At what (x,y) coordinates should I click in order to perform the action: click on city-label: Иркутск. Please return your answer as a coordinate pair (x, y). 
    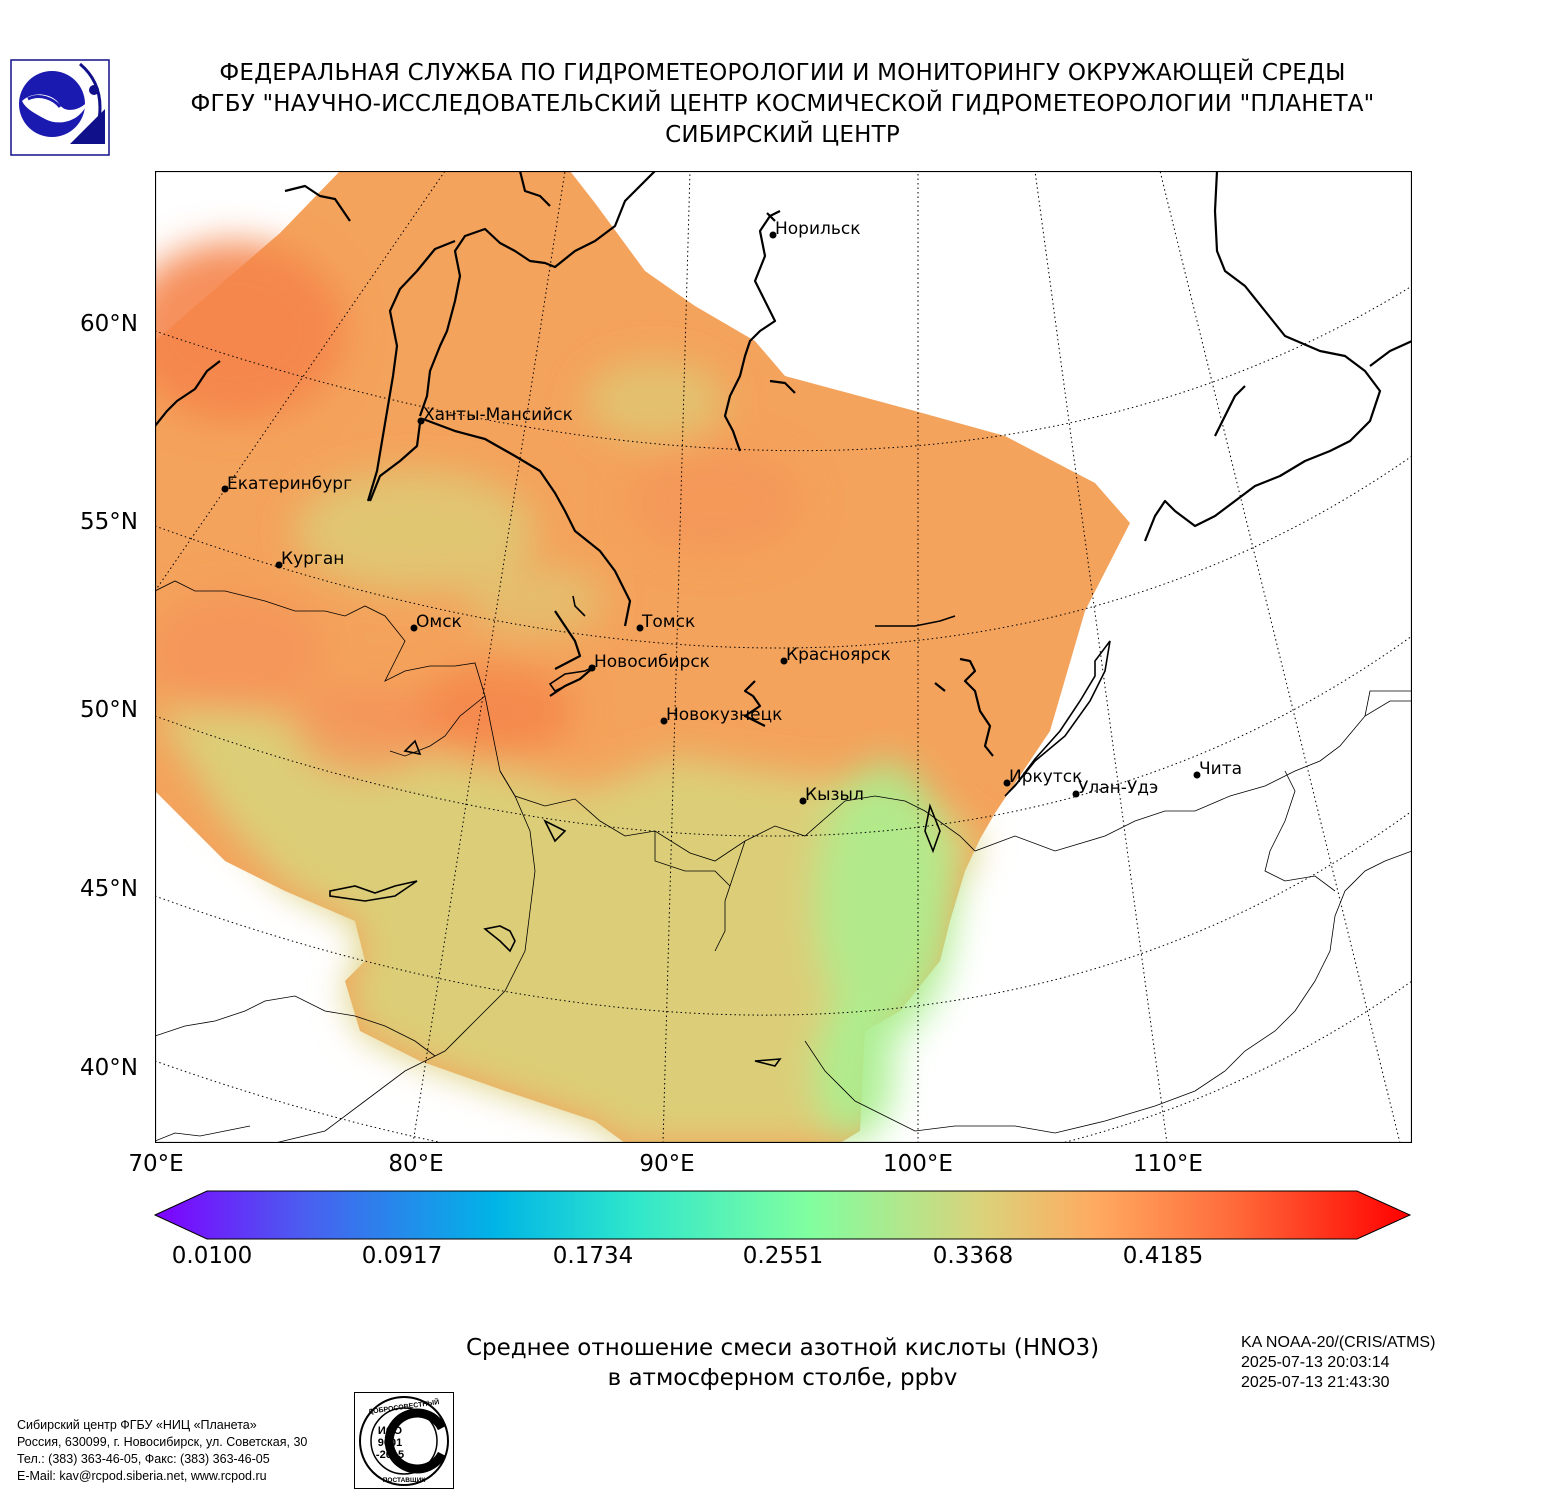
    Looking at the image, I should click on (1045, 777).